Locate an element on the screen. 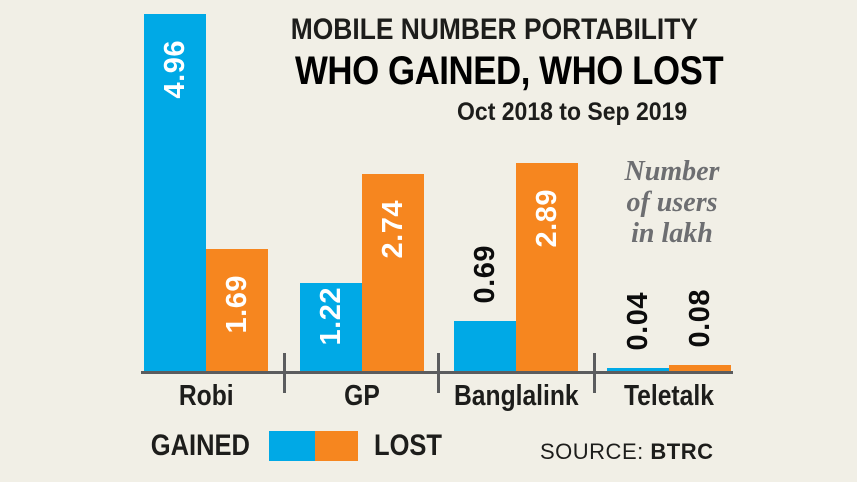  category-label-banglalink: Banglalink is located at coordinates (516, 396).